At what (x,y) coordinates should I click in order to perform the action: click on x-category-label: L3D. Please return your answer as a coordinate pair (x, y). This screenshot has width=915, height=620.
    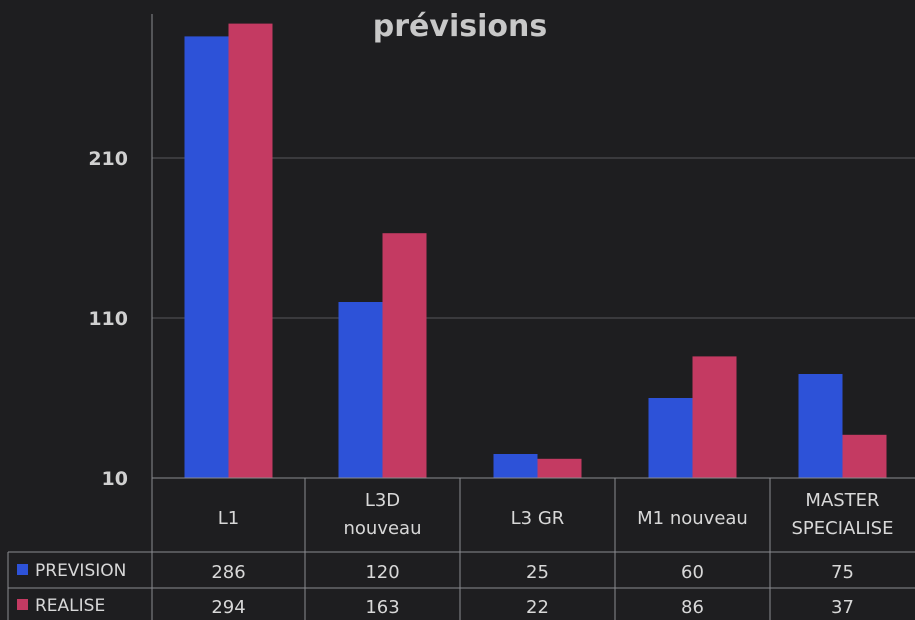
    Looking at the image, I should click on (382, 500).